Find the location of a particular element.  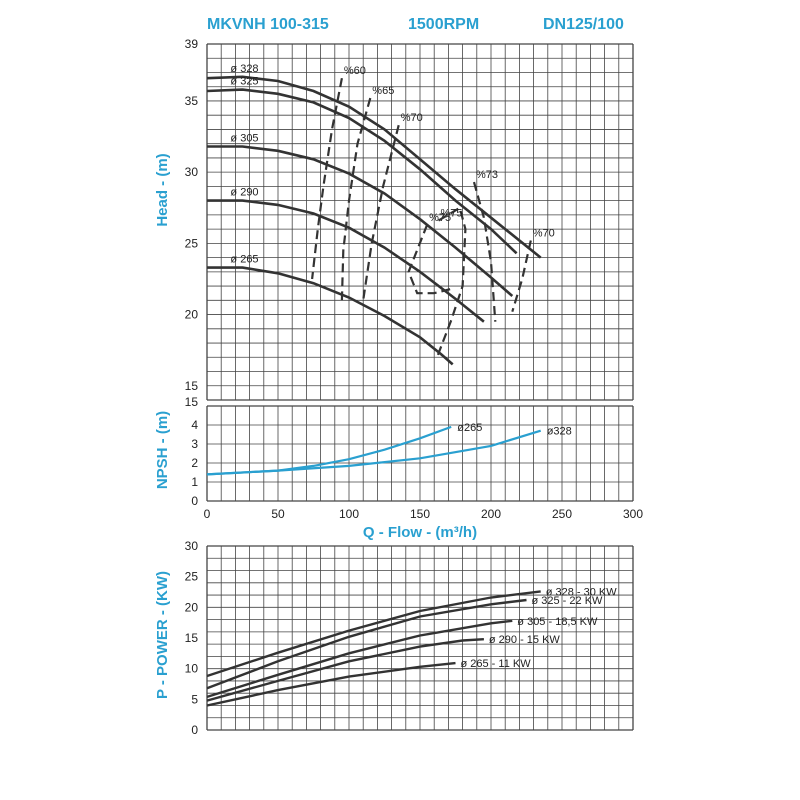

head-curve-label: ø 328 is located at coordinates (244, 69).